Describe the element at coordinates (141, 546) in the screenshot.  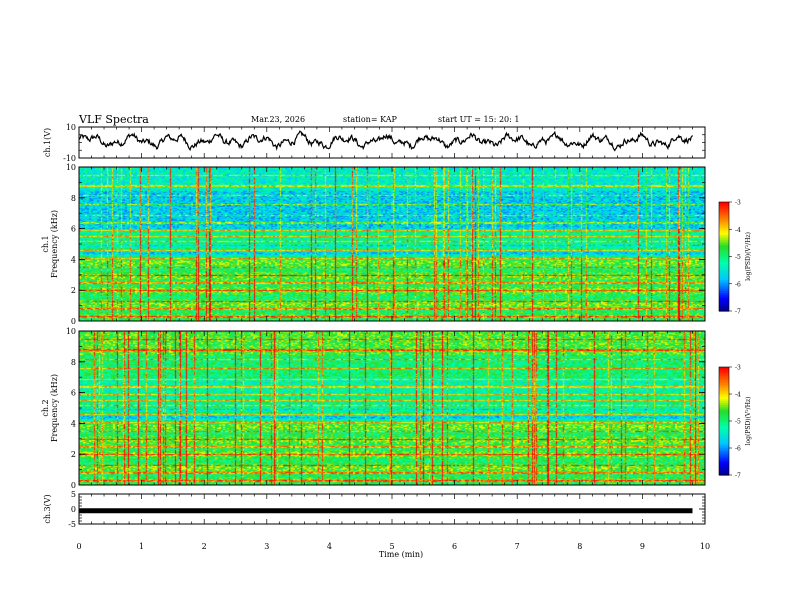
I see `x-tick-label: 1` at that location.